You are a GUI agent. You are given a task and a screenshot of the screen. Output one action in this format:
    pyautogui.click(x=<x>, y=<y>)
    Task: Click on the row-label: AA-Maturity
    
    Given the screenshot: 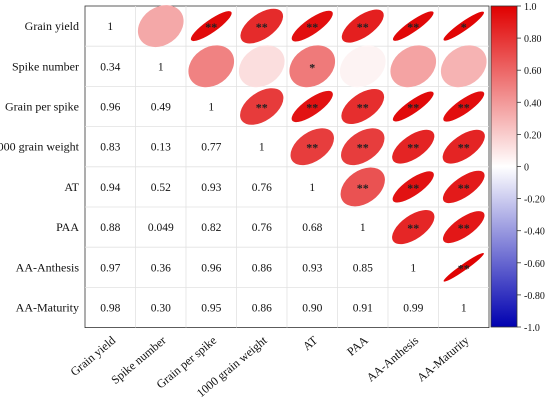 What is the action you would take?
    pyautogui.click(x=47, y=308)
    